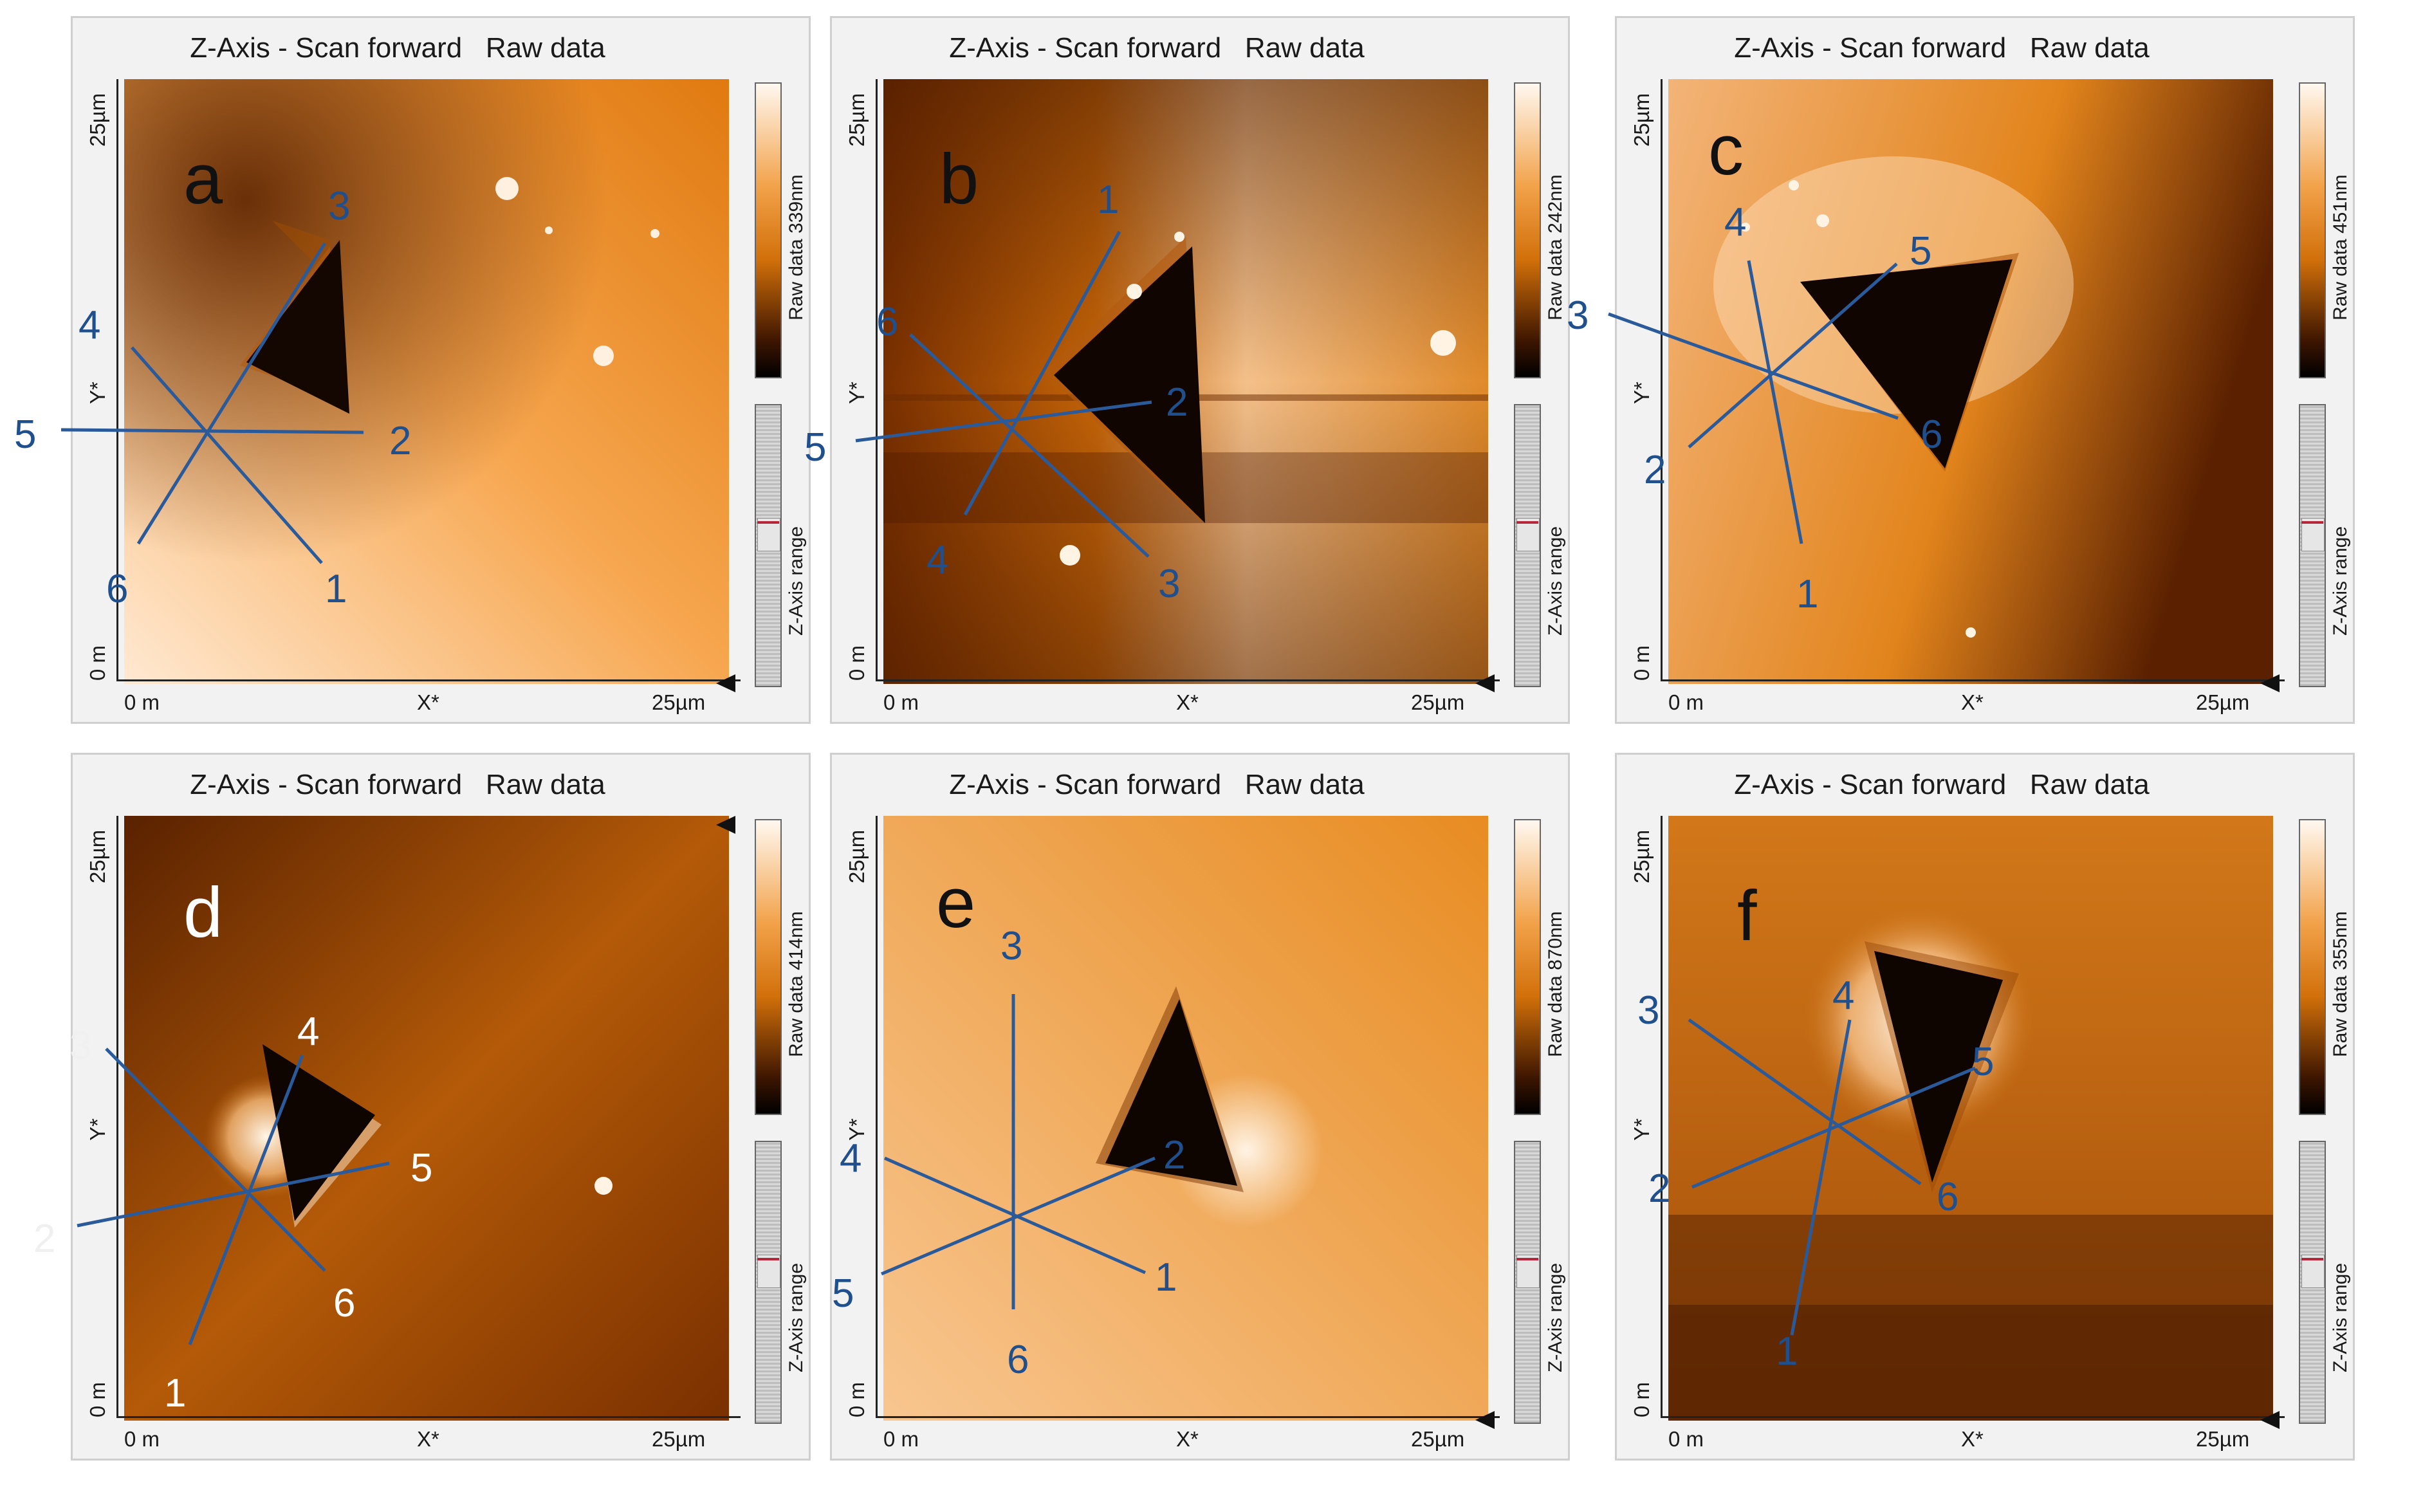 This screenshot has width=2414, height=1512. Describe the element at coordinates (1648, 1010) in the screenshot. I see `f-label-3: 3` at that location.